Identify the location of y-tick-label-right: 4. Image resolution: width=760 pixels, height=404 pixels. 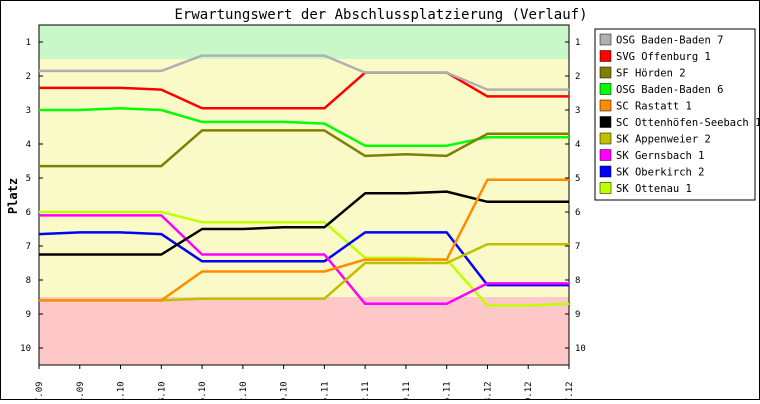
(577, 145).